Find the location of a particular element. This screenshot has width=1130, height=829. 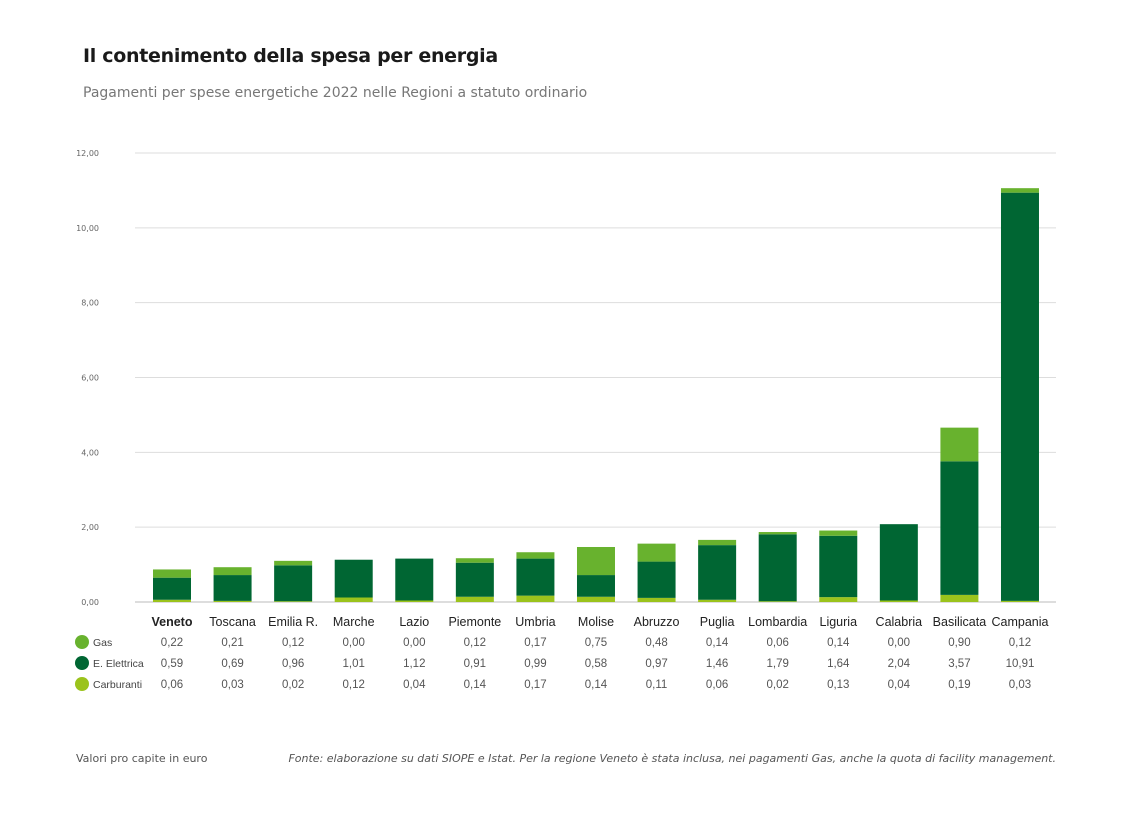

data-label: 3,57 is located at coordinates (959, 664).